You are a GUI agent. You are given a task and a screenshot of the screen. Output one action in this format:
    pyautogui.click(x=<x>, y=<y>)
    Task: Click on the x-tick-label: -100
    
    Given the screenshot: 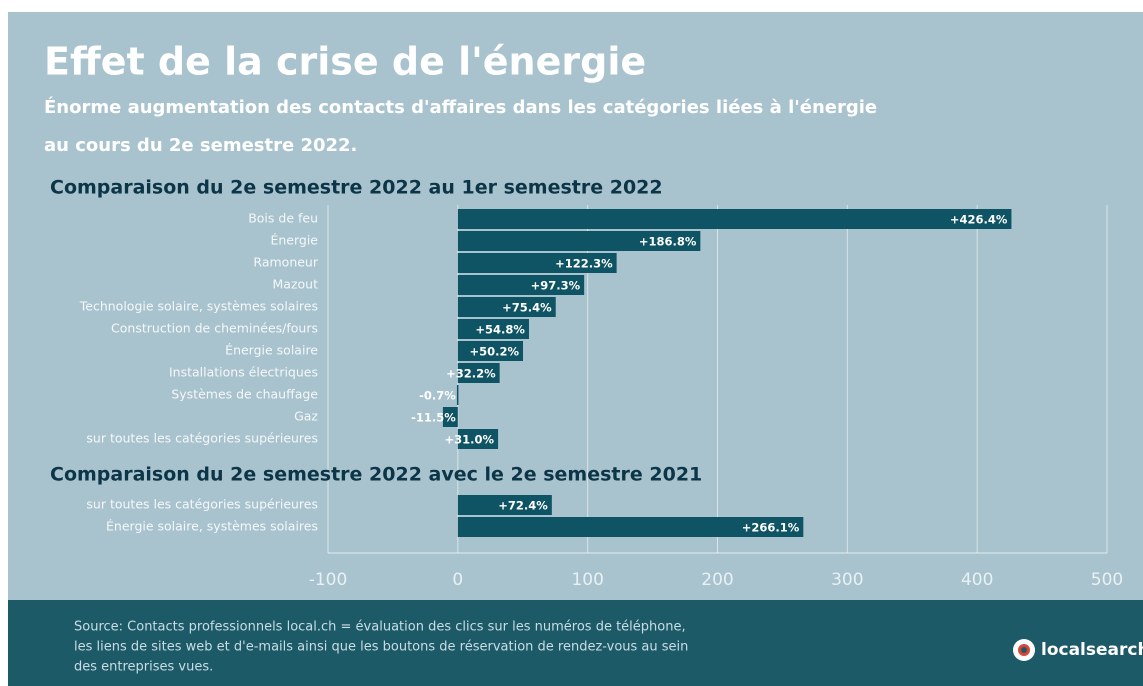 What is the action you would take?
    pyautogui.click(x=328, y=580)
    